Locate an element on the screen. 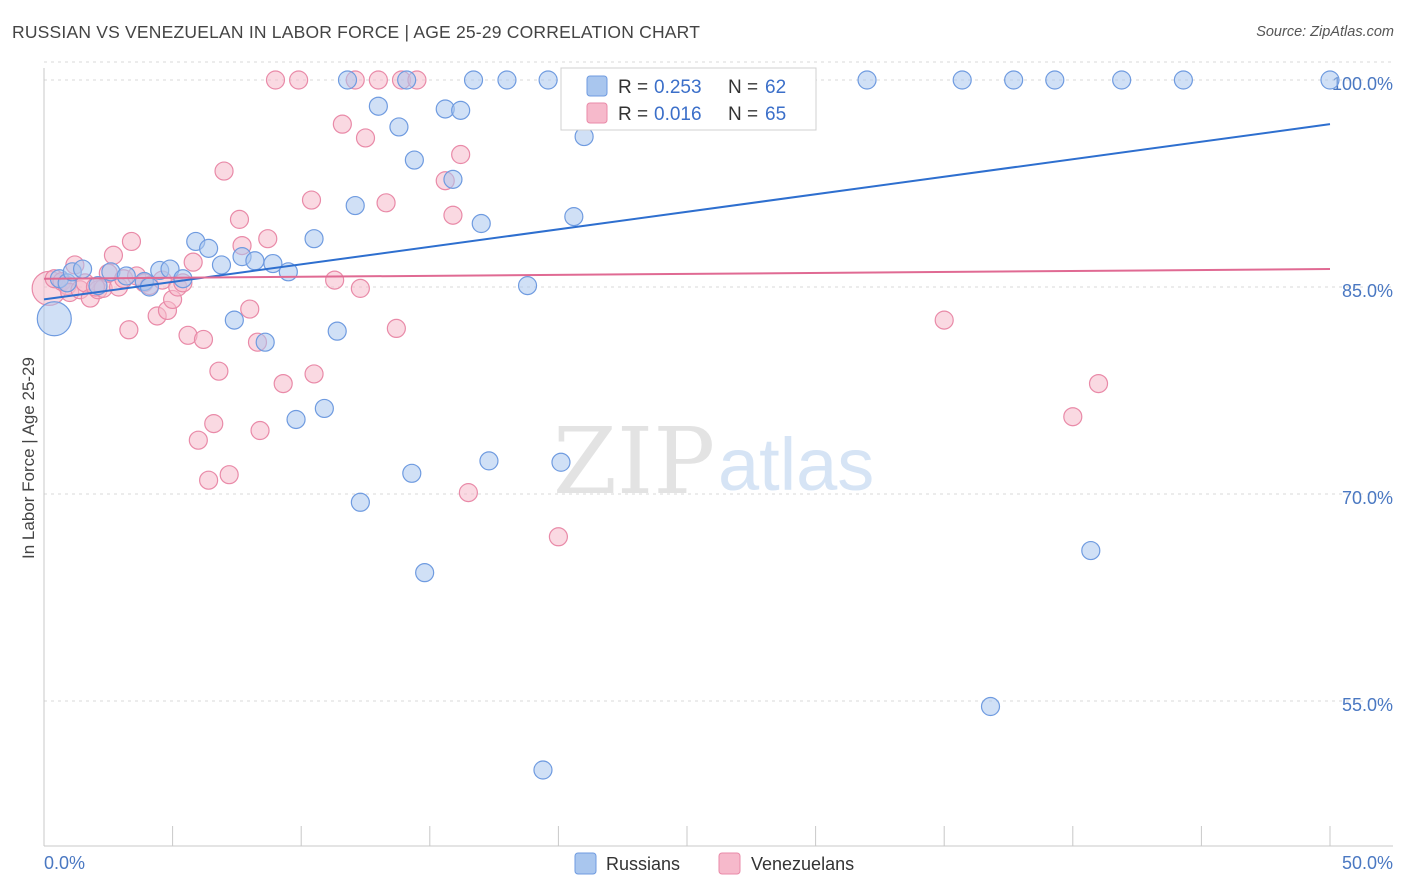 Image resolution: width=1406 pixels, height=892 pixels. y-tick-labels: 55.0% 70.0% 85.0% 100.0% is located at coordinates (1362, 394).